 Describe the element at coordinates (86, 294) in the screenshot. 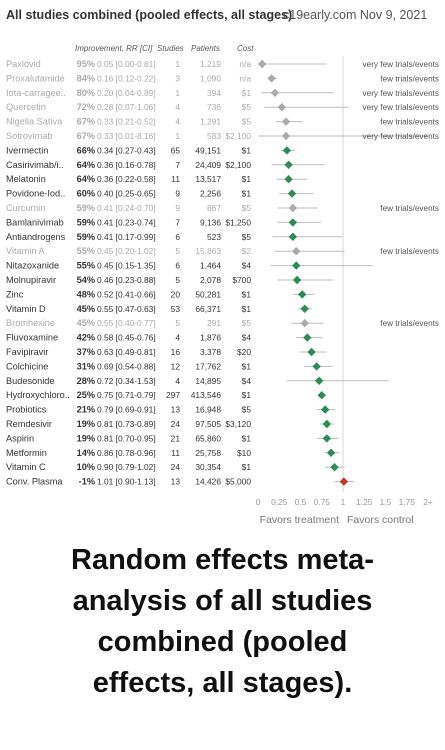

I see `row-improvement: 48%` at that location.